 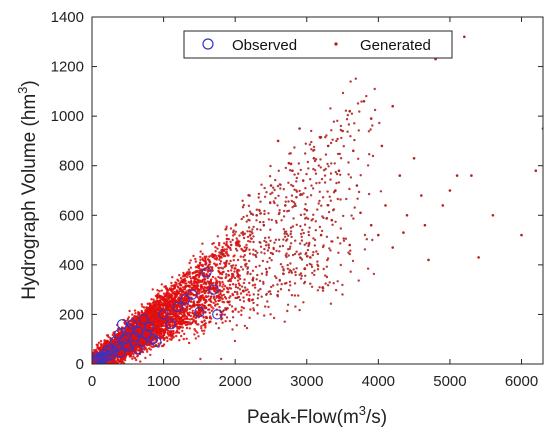 I want to click on y-tick-label: 600, so click(x=71, y=215).